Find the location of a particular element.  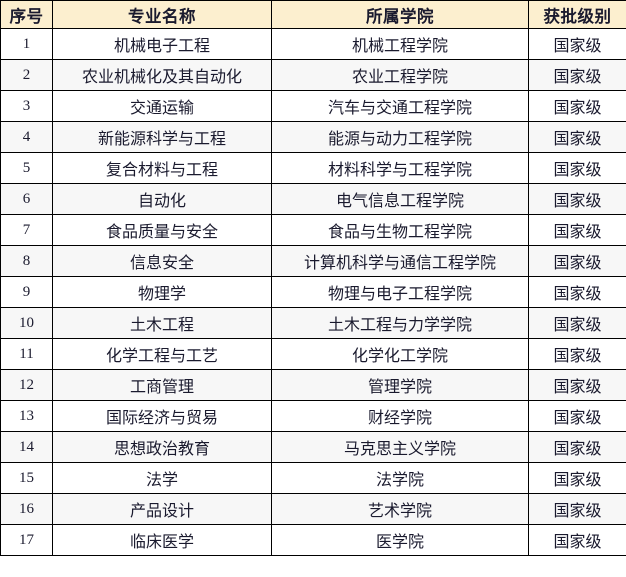

header-row: 序号 专业名称 所属学院 获批级别 is located at coordinates (313, 14).